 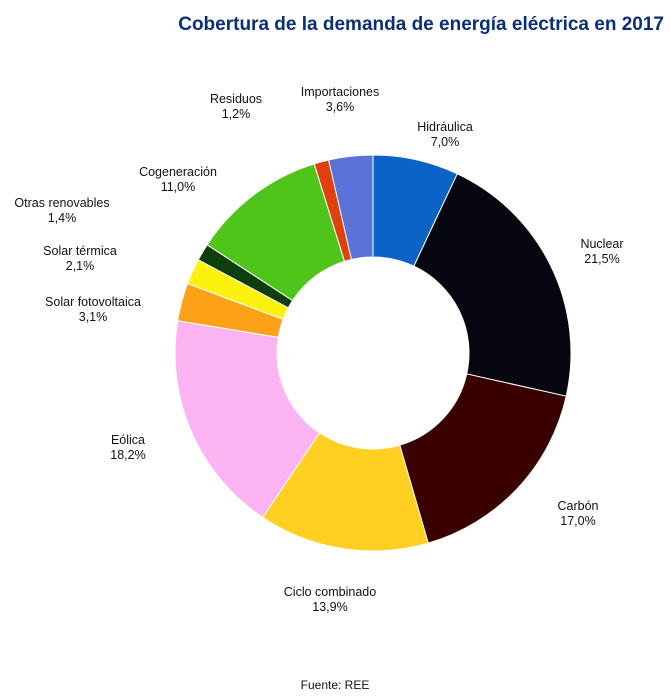 What do you see at coordinates (236, 99) in the screenshot?
I see `slice-label-name: Residuos` at bounding box center [236, 99].